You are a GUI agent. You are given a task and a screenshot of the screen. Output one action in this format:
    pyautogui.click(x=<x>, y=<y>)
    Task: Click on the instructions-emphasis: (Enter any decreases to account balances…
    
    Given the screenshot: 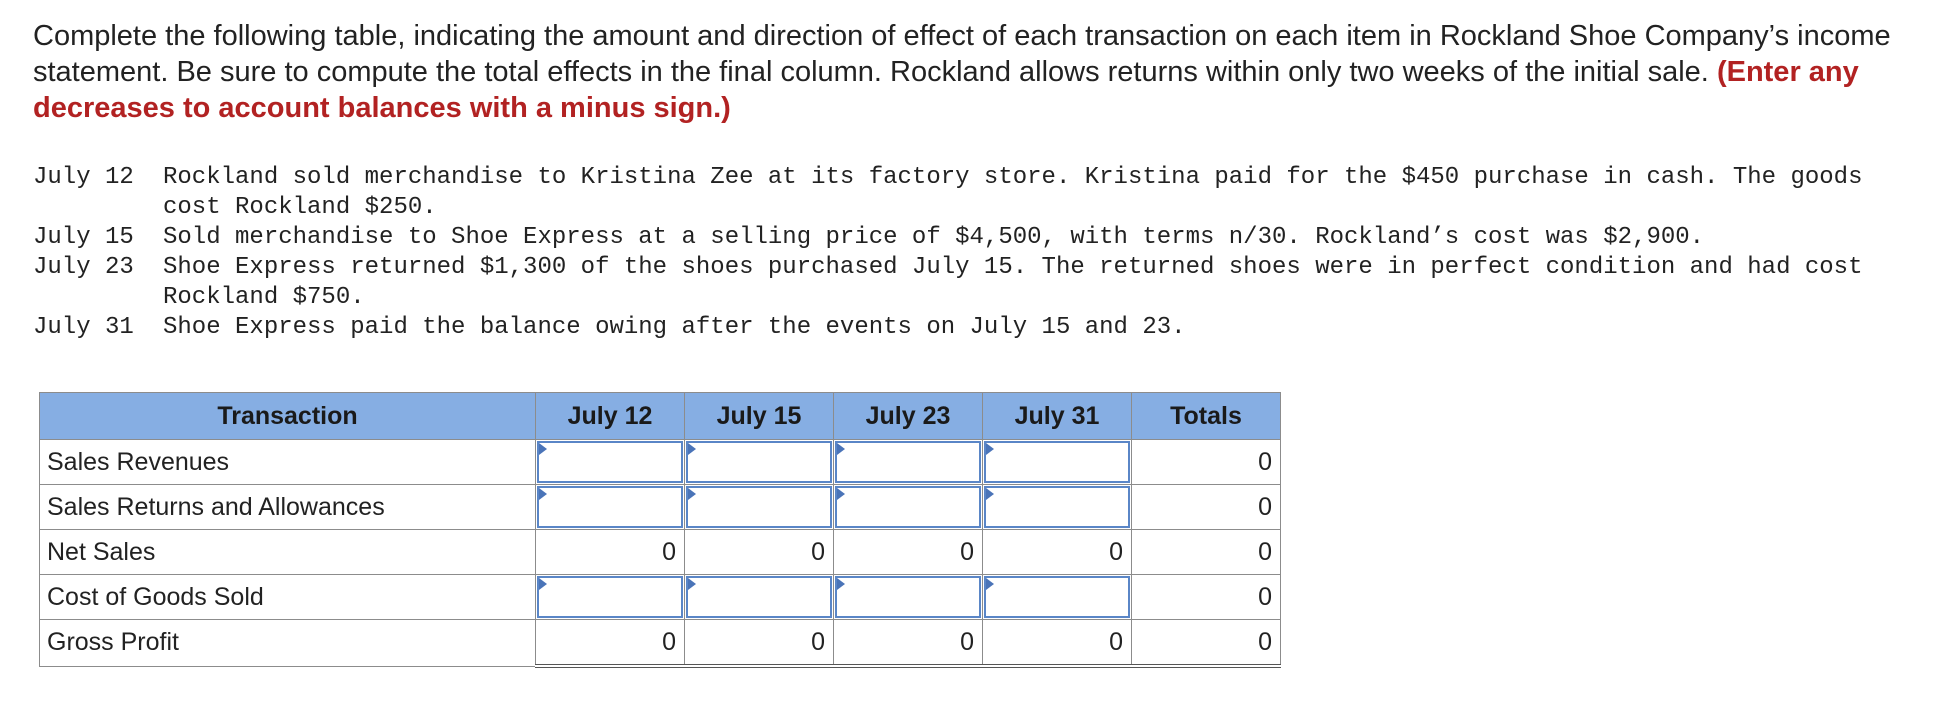 What is the action you would take?
    pyautogui.click(x=946, y=90)
    